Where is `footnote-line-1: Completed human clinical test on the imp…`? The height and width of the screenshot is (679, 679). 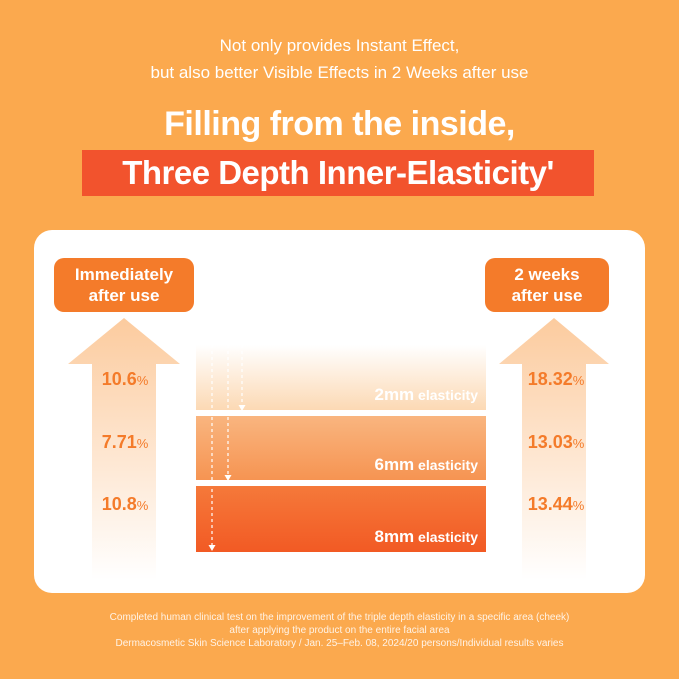
footnote-line-1: Completed human clinical test on the imp… is located at coordinates (339, 617).